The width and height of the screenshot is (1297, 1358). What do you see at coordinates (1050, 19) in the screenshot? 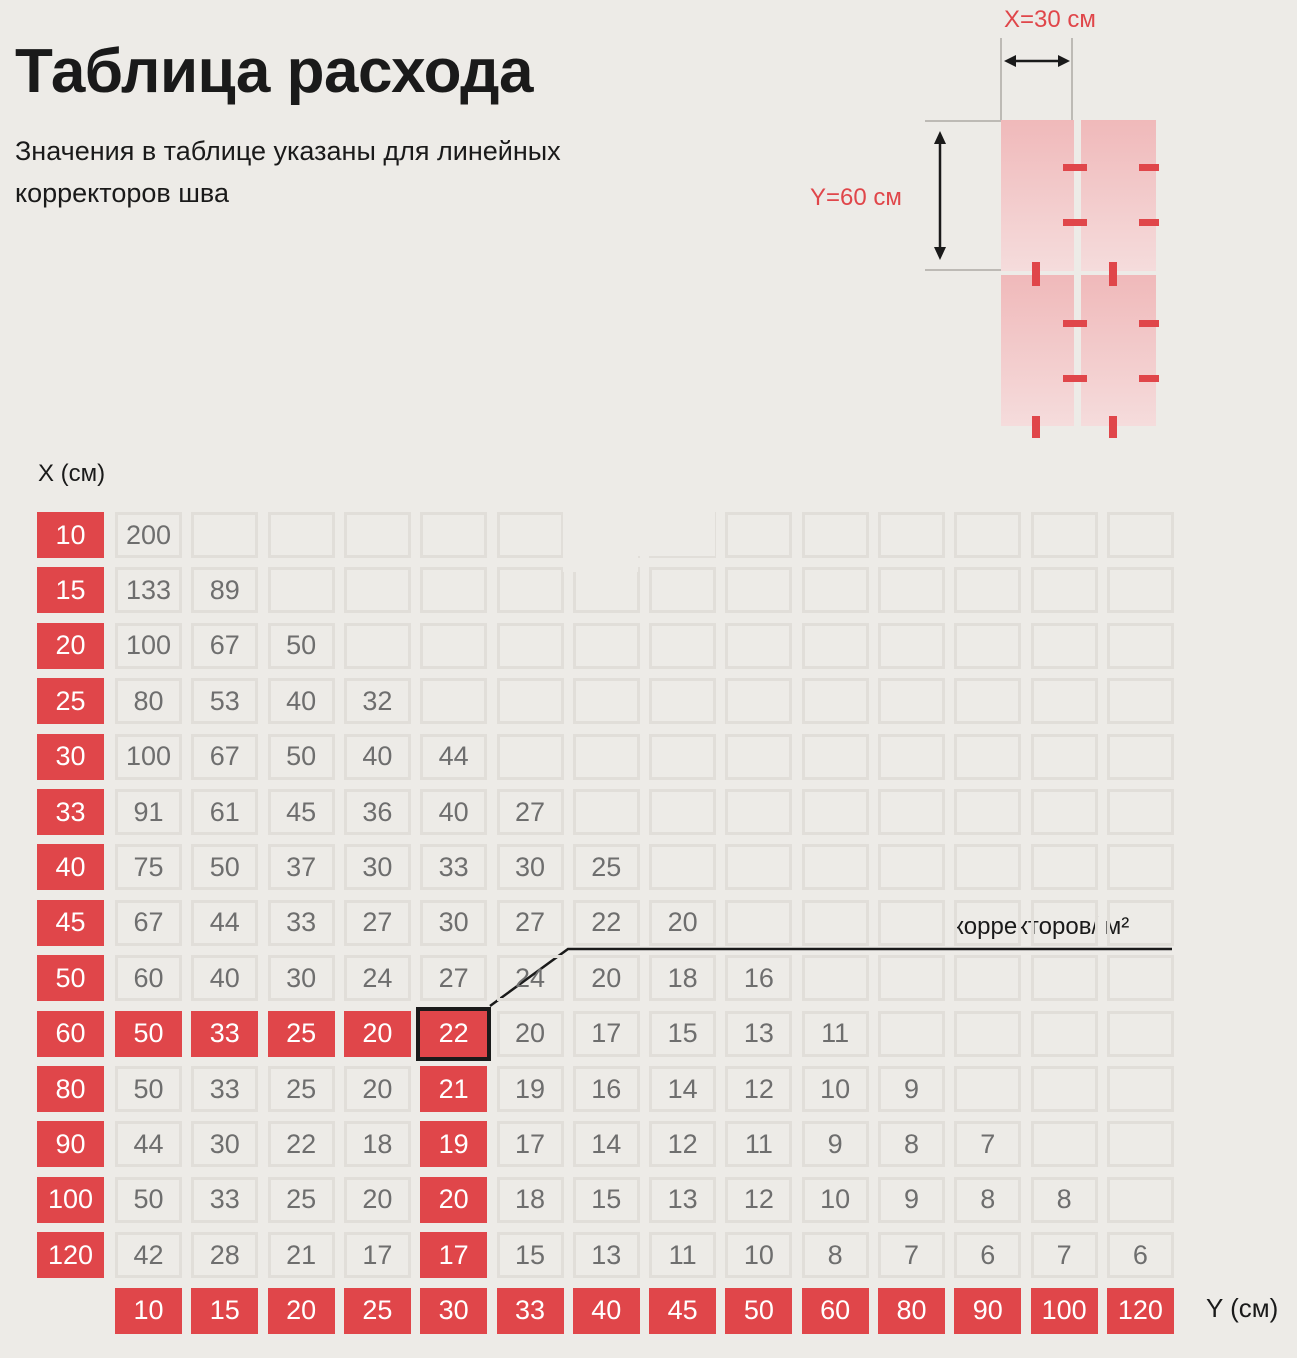
I see `diagram-x-label: X=30 см` at bounding box center [1050, 19].